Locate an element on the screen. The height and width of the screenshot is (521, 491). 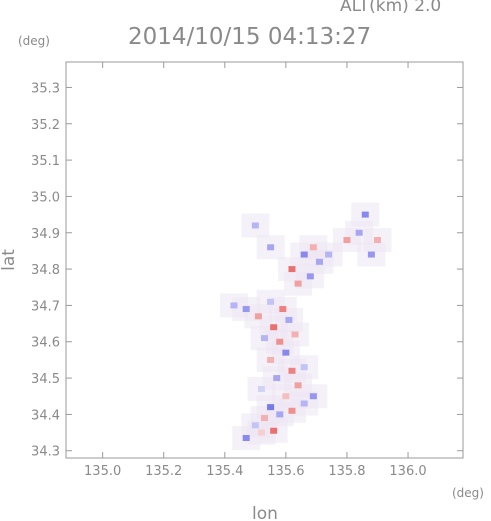
x-tick-label: 136.0 is located at coordinates (407, 471).